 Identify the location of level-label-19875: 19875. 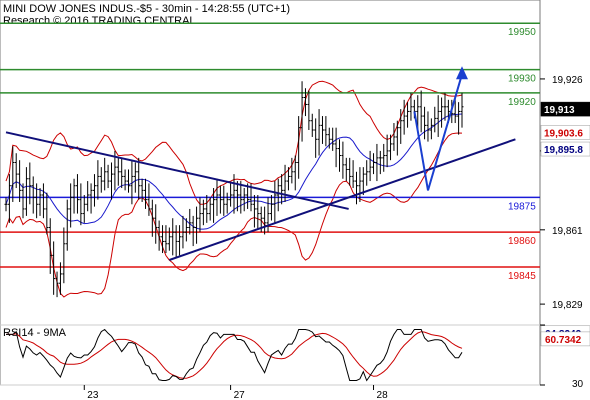
(522, 206).